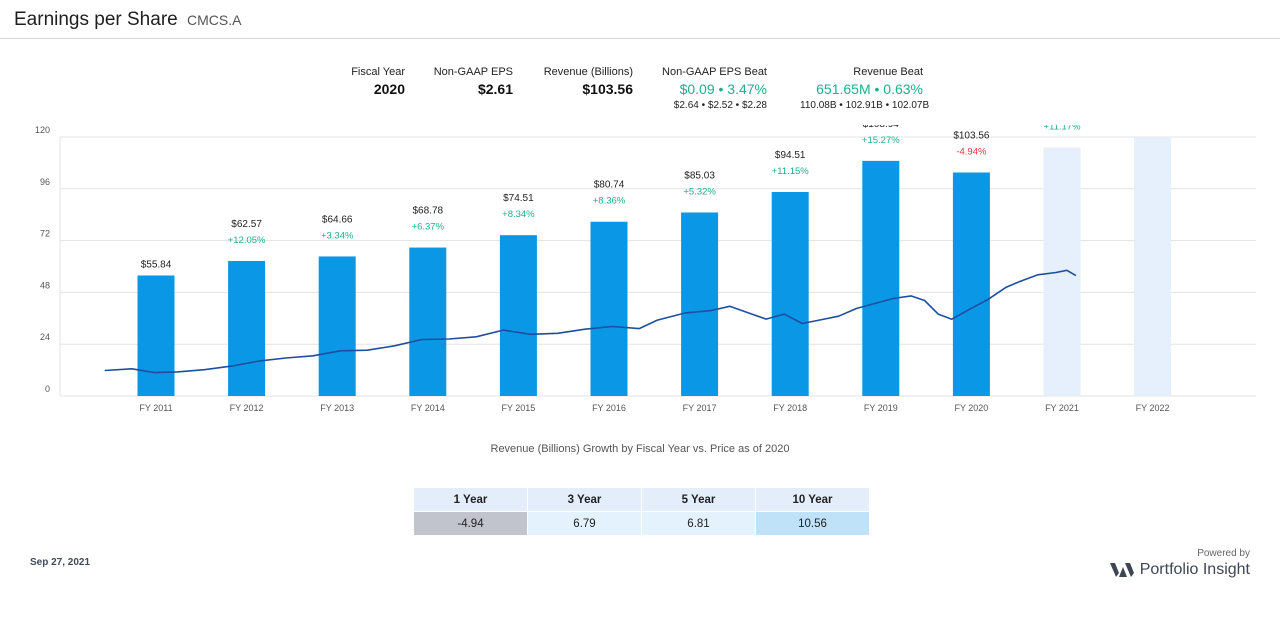 This screenshot has height=617, width=1280. I want to click on y-tick-label: 120, so click(42, 130).